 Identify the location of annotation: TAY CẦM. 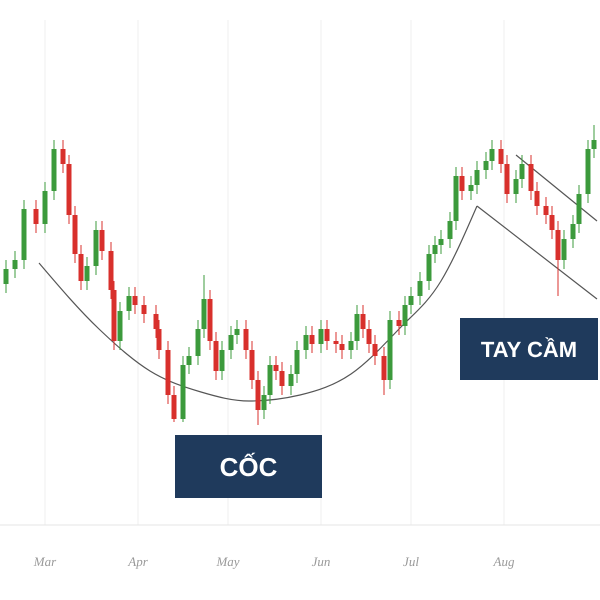
(529, 349).